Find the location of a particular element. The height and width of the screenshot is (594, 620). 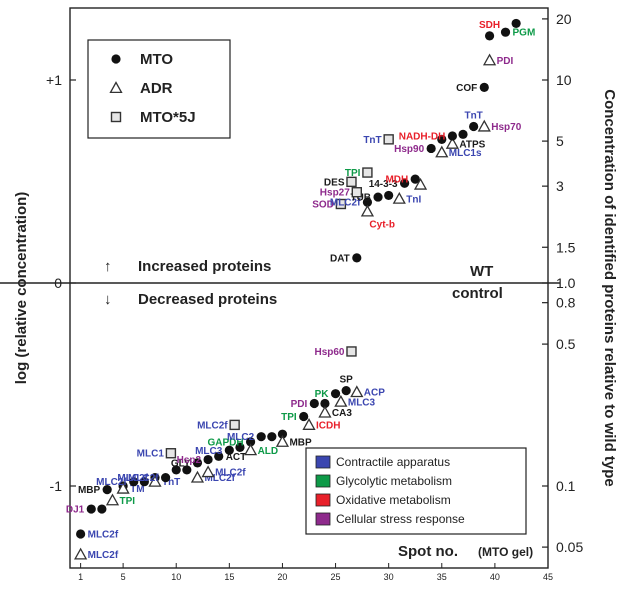

y-right-tick-label: 1.0 is located at coordinates (566, 283).